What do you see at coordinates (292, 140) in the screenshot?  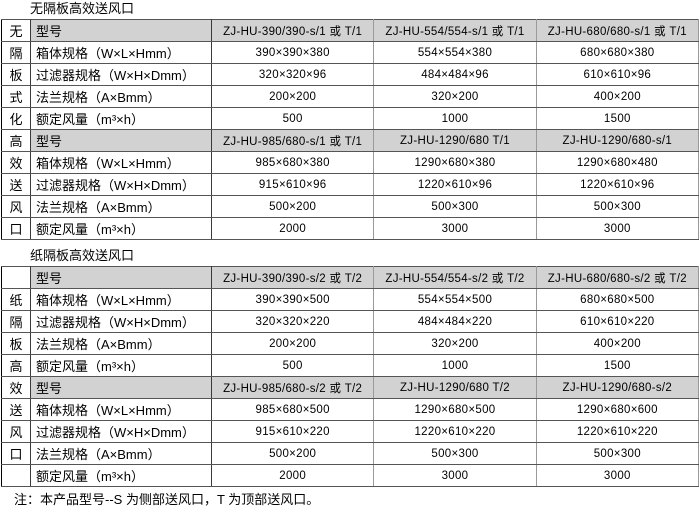 I see `model-header-cell: ZJ-HU-985/680-s/1 或 T/1` at bounding box center [292, 140].